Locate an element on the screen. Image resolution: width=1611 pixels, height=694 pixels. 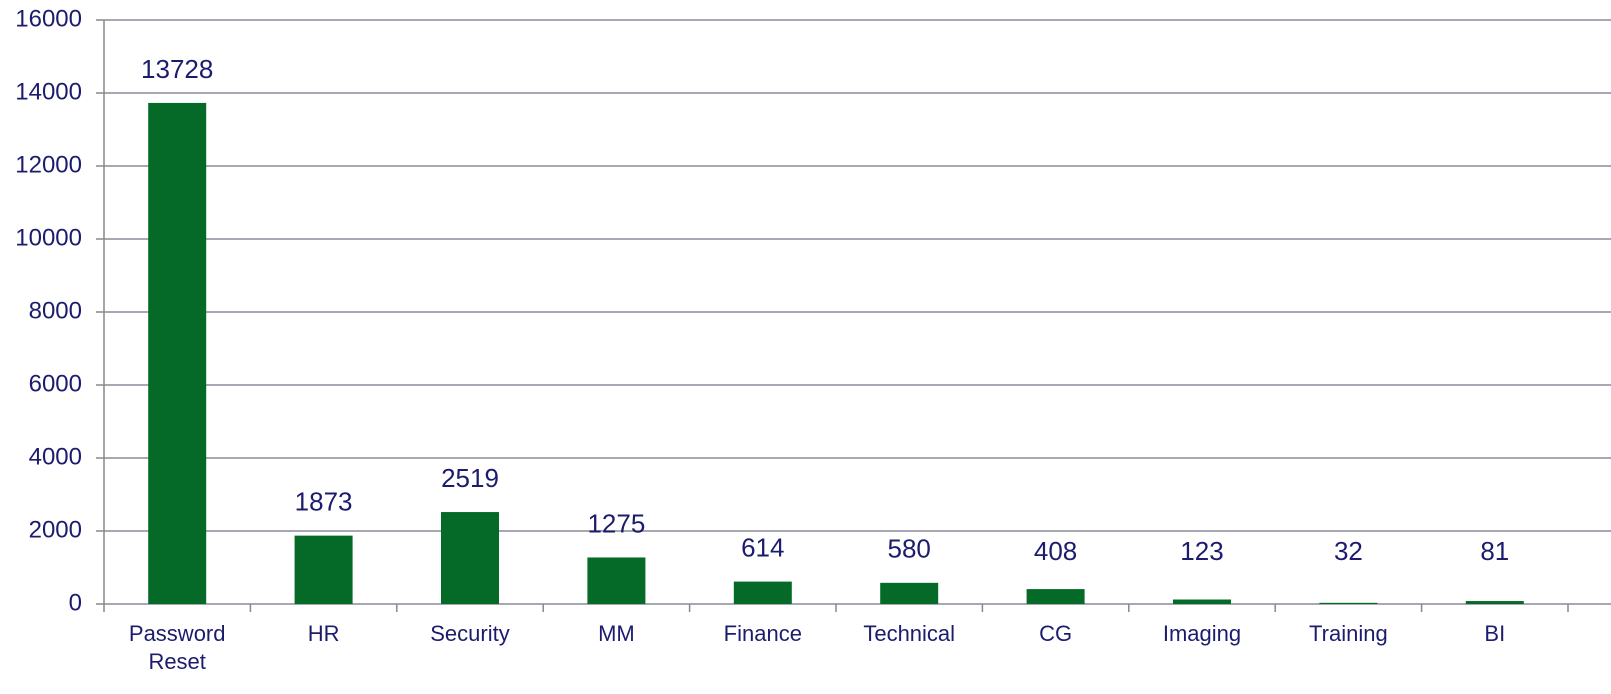
data-label: 614 is located at coordinates (762, 547).